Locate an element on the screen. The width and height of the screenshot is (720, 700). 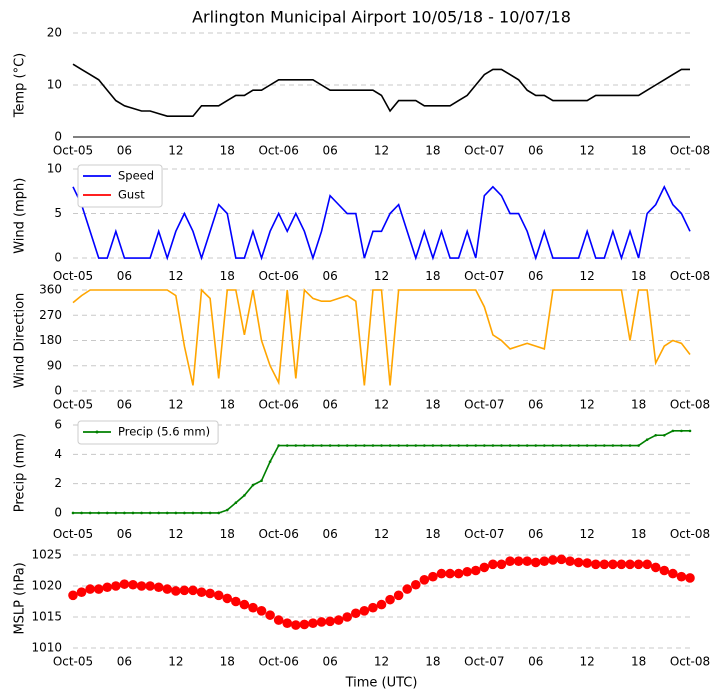
x-tick-label: Oct-07 is located at coordinates (484, 151).